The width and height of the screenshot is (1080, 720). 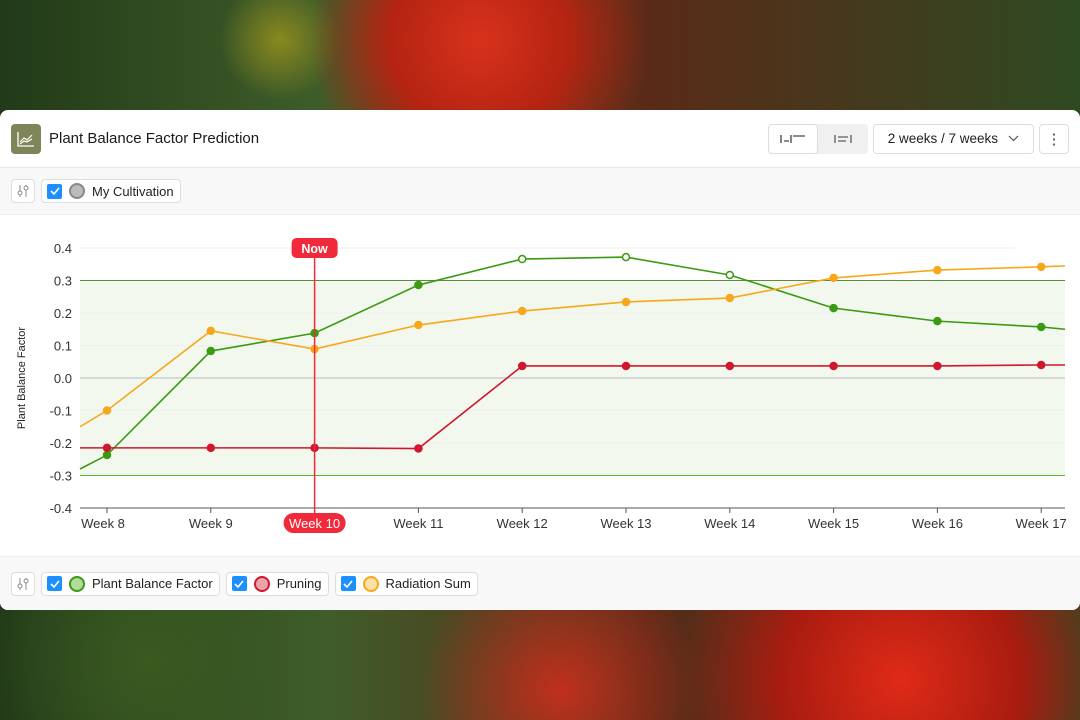 What do you see at coordinates (103, 523) in the screenshot?
I see `x-tick-label: Week 8` at bounding box center [103, 523].